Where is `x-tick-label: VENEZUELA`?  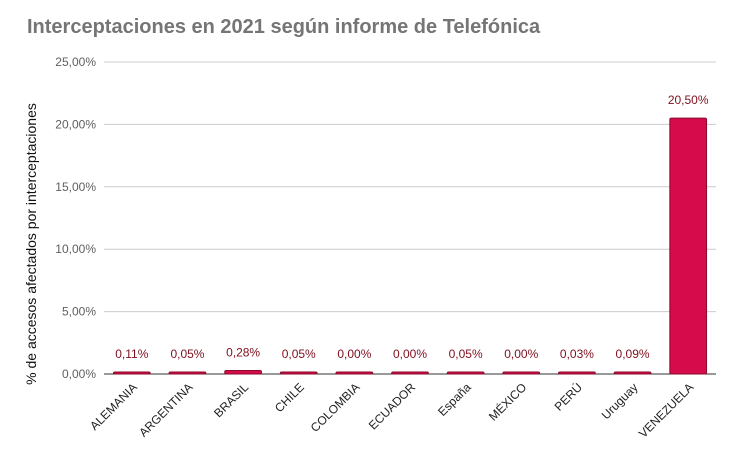
x-tick-label: VENEZUELA is located at coordinates (666, 410).